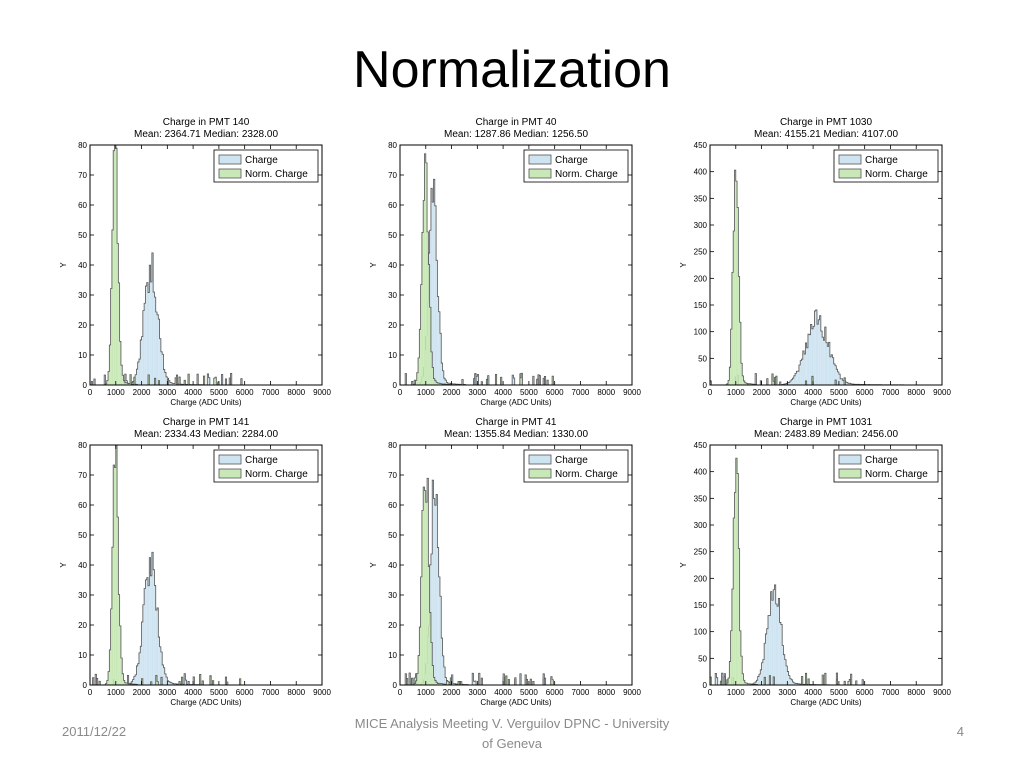 The width and height of the screenshot is (1024, 768). Describe the element at coordinates (392, 145) in the screenshot. I see `y-tick-label: 80` at that location.